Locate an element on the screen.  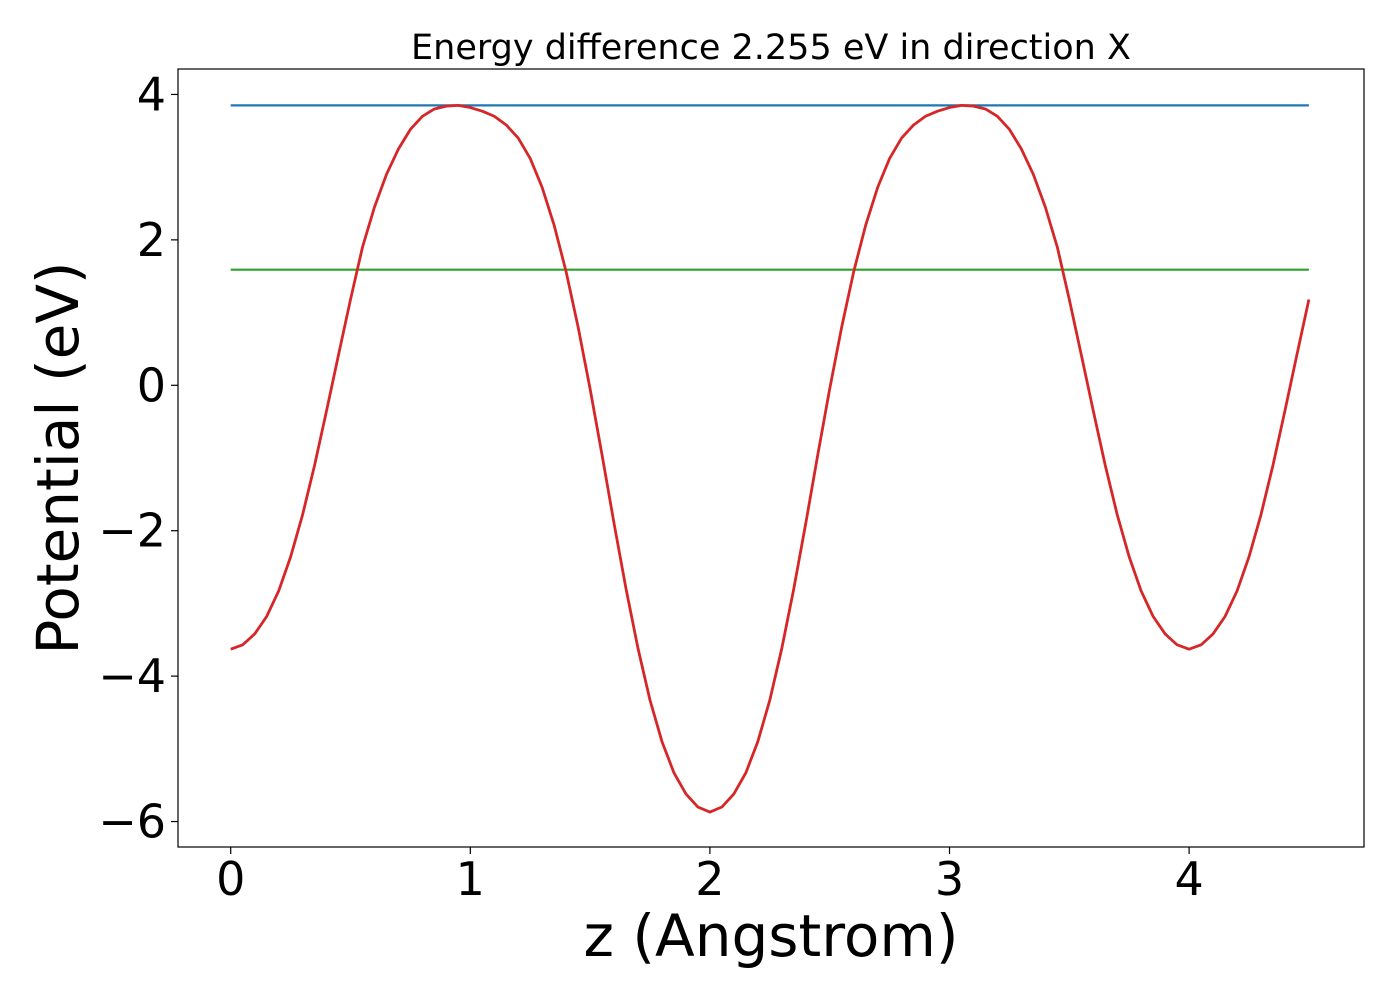
y-tick-label: −2 is located at coordinates (132, 531).